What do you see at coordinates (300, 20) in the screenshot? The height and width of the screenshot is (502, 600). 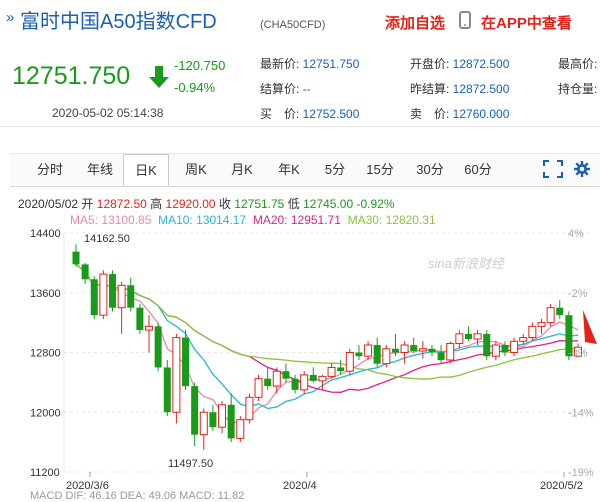 I see `title-bar: » 富时中国A50指数CFD (CHA50CFD) 添加自选 在APP中查看` at bounding box center [300, 20].